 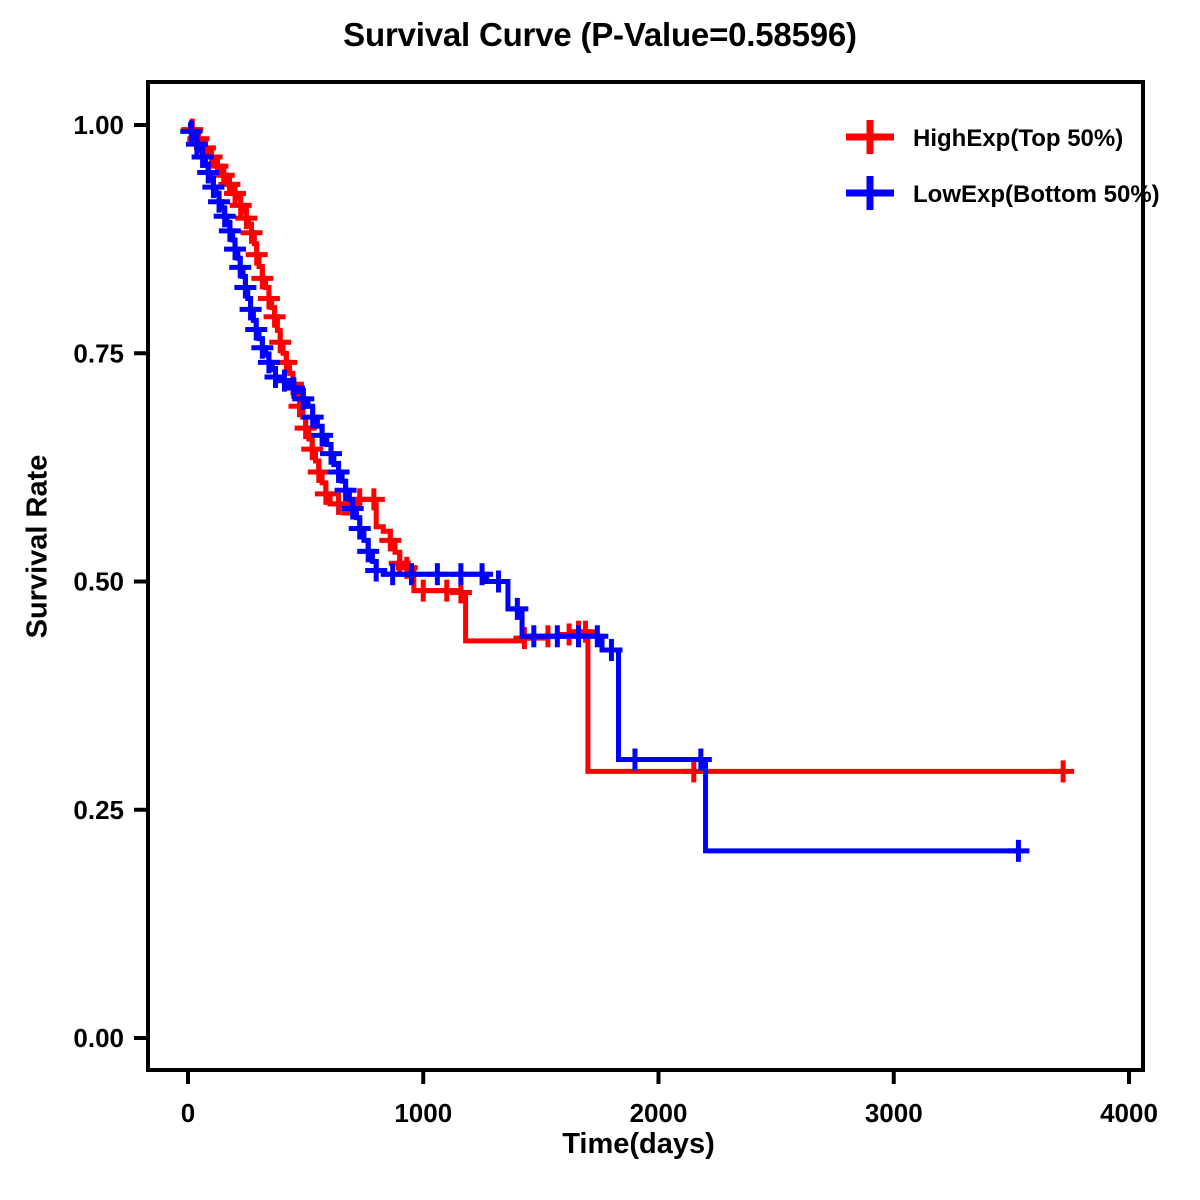 What do you see at coordinates (98, 582) in the screenshot?
I see `y-tick-label: 0.50` at bounding box center [98, 582].